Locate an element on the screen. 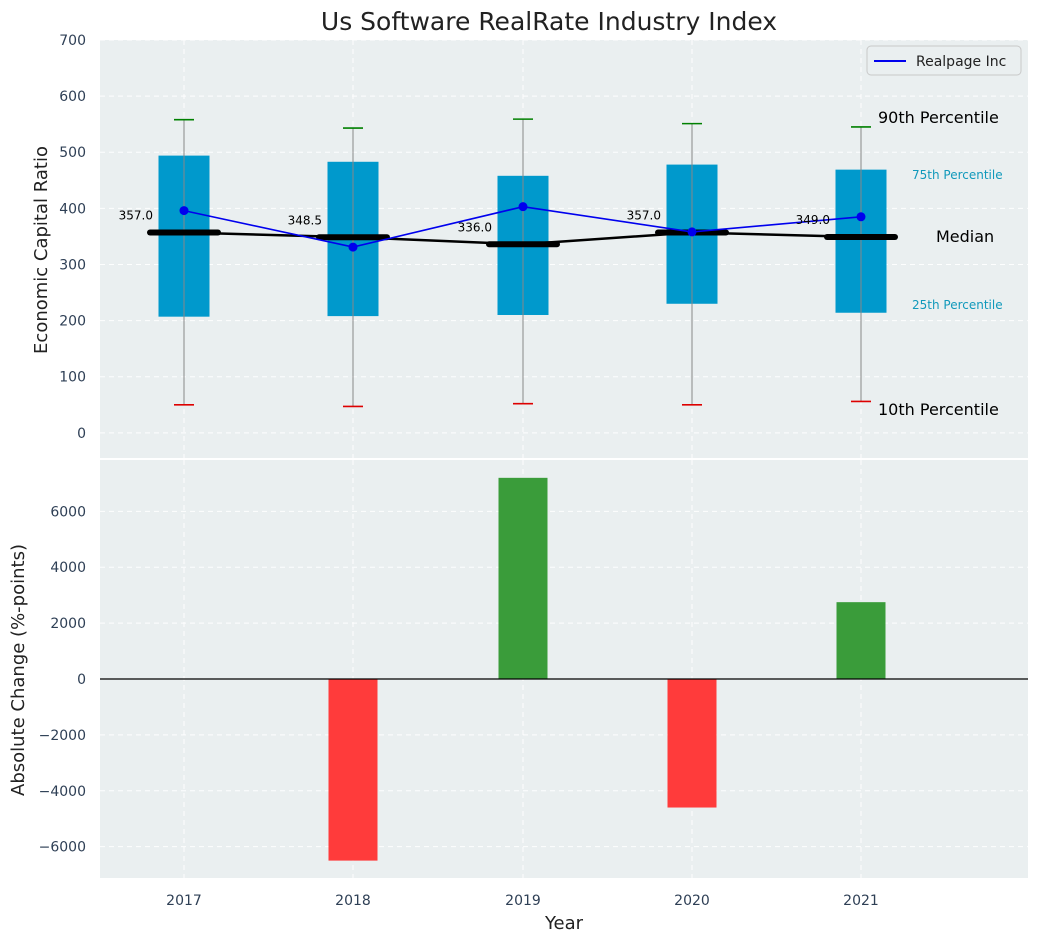  bottom-y-tick-label: −2000 is located at coordinates (62, 736).